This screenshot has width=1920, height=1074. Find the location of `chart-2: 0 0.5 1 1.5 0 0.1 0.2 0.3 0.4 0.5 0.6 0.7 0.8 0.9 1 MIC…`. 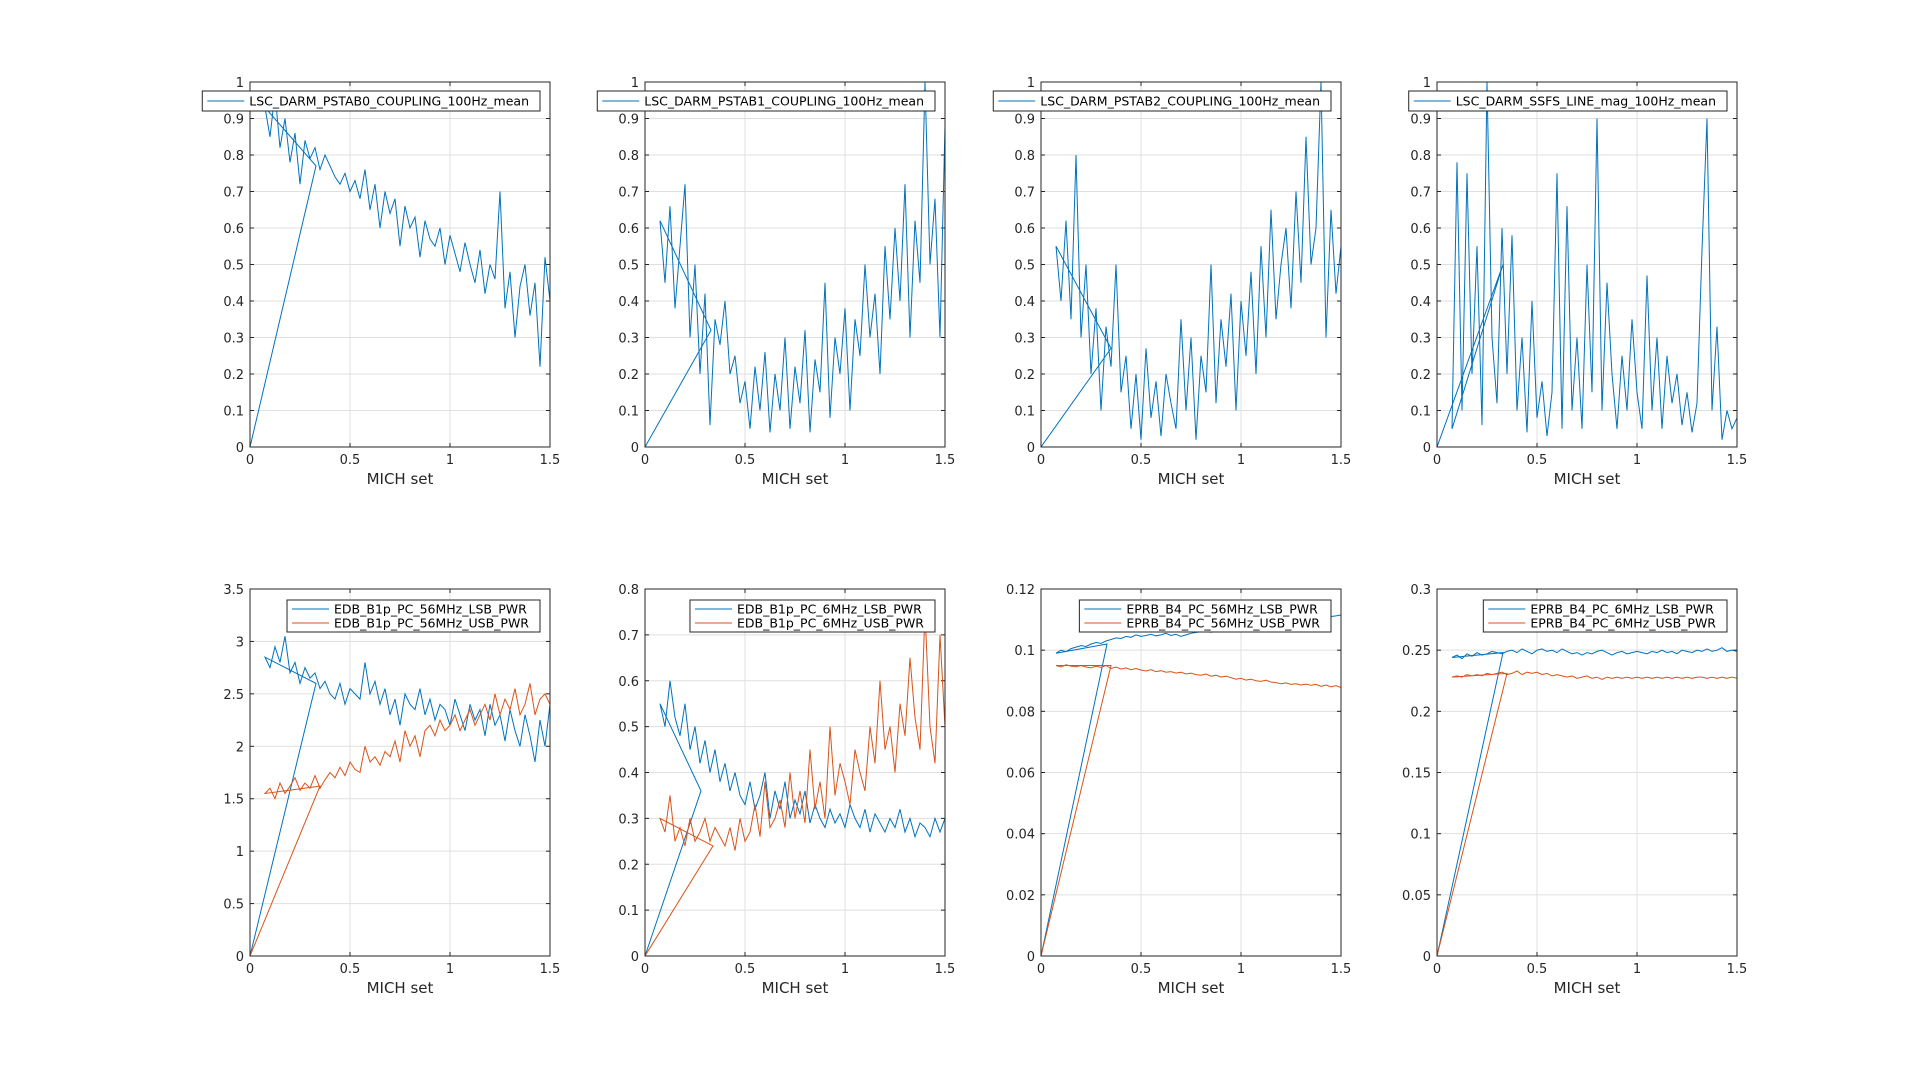

chart-2: 0 0.5 1 1.5 0 0.1 0.2 0.3 0.4 0.5 0.6 0.7 0.8 0.9 1 MIC… is located at coordinates (775, 282).